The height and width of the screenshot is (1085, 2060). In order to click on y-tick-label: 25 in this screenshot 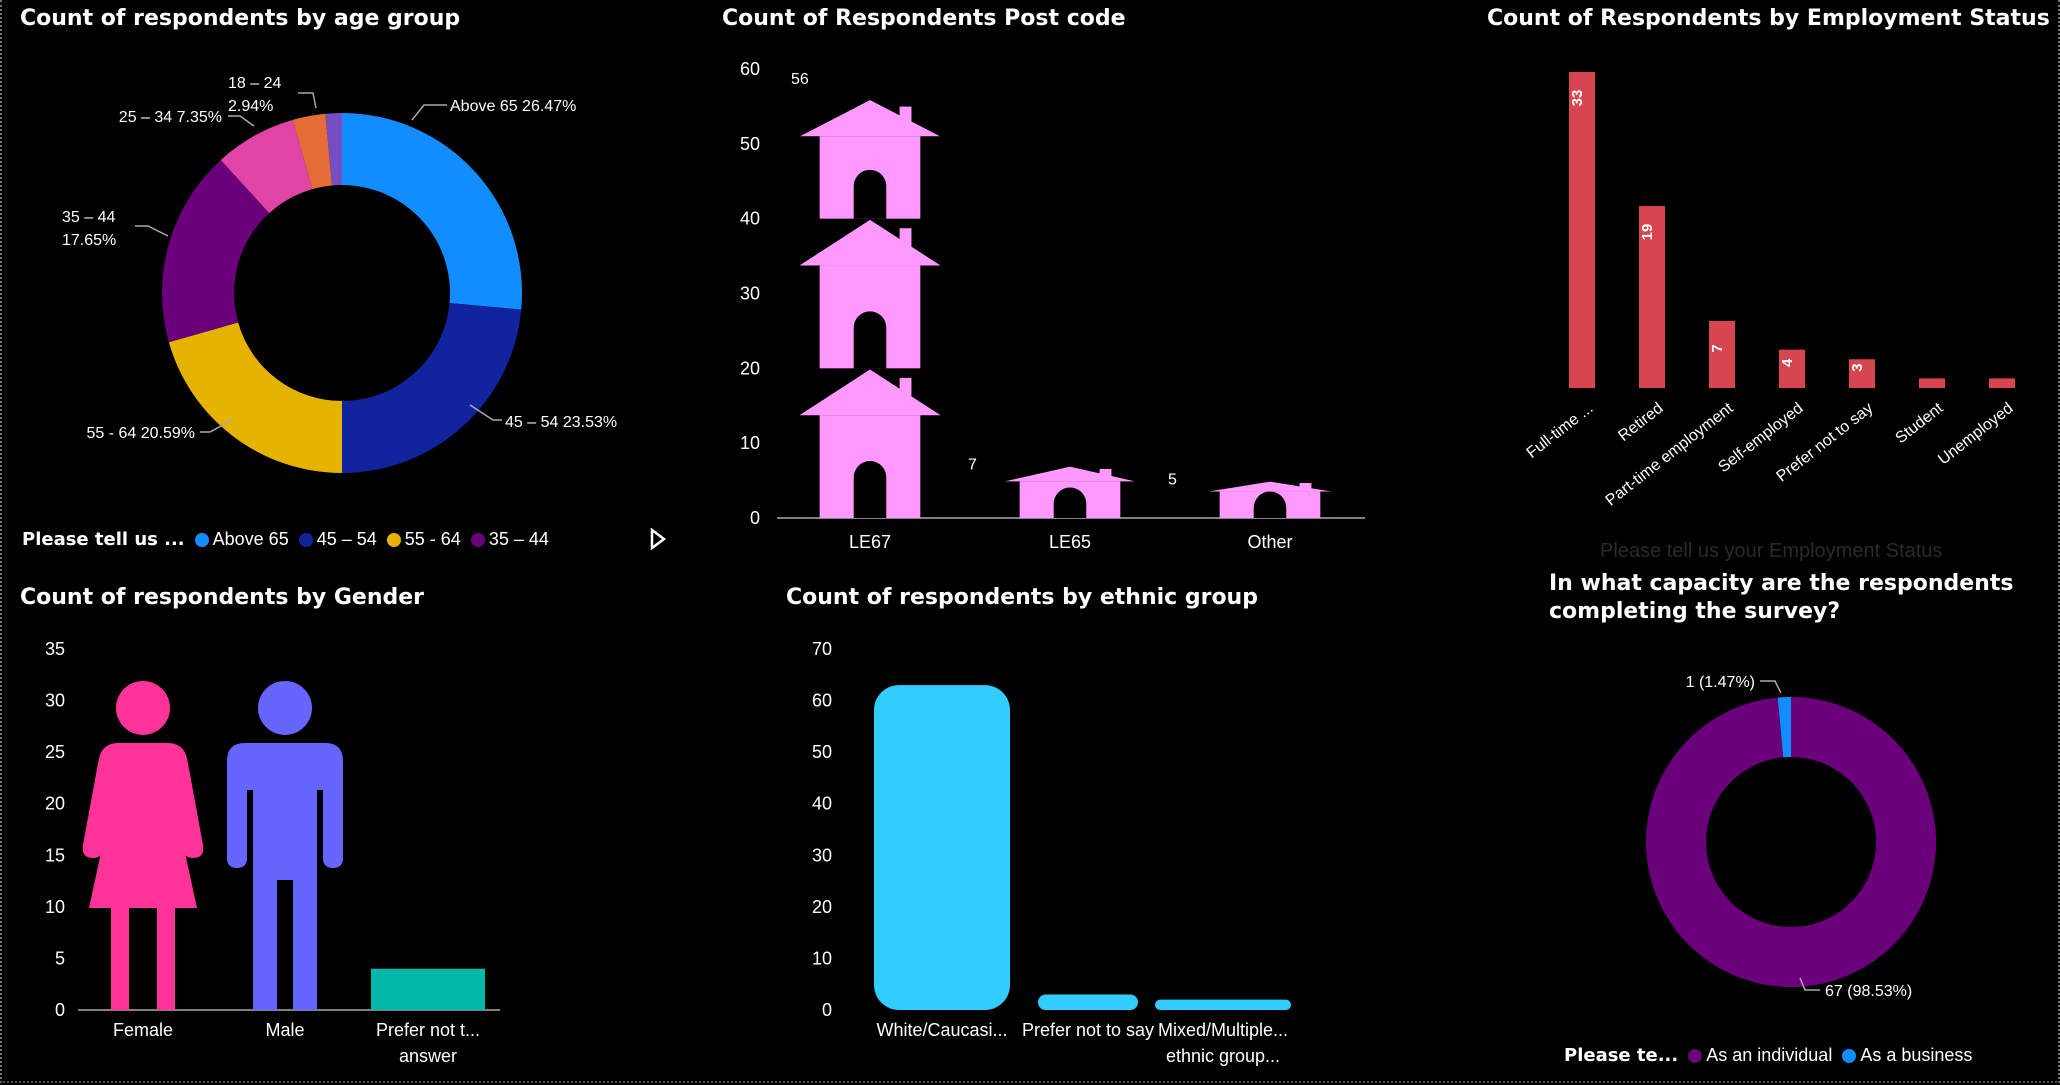, I will do `click(55, 752)`.